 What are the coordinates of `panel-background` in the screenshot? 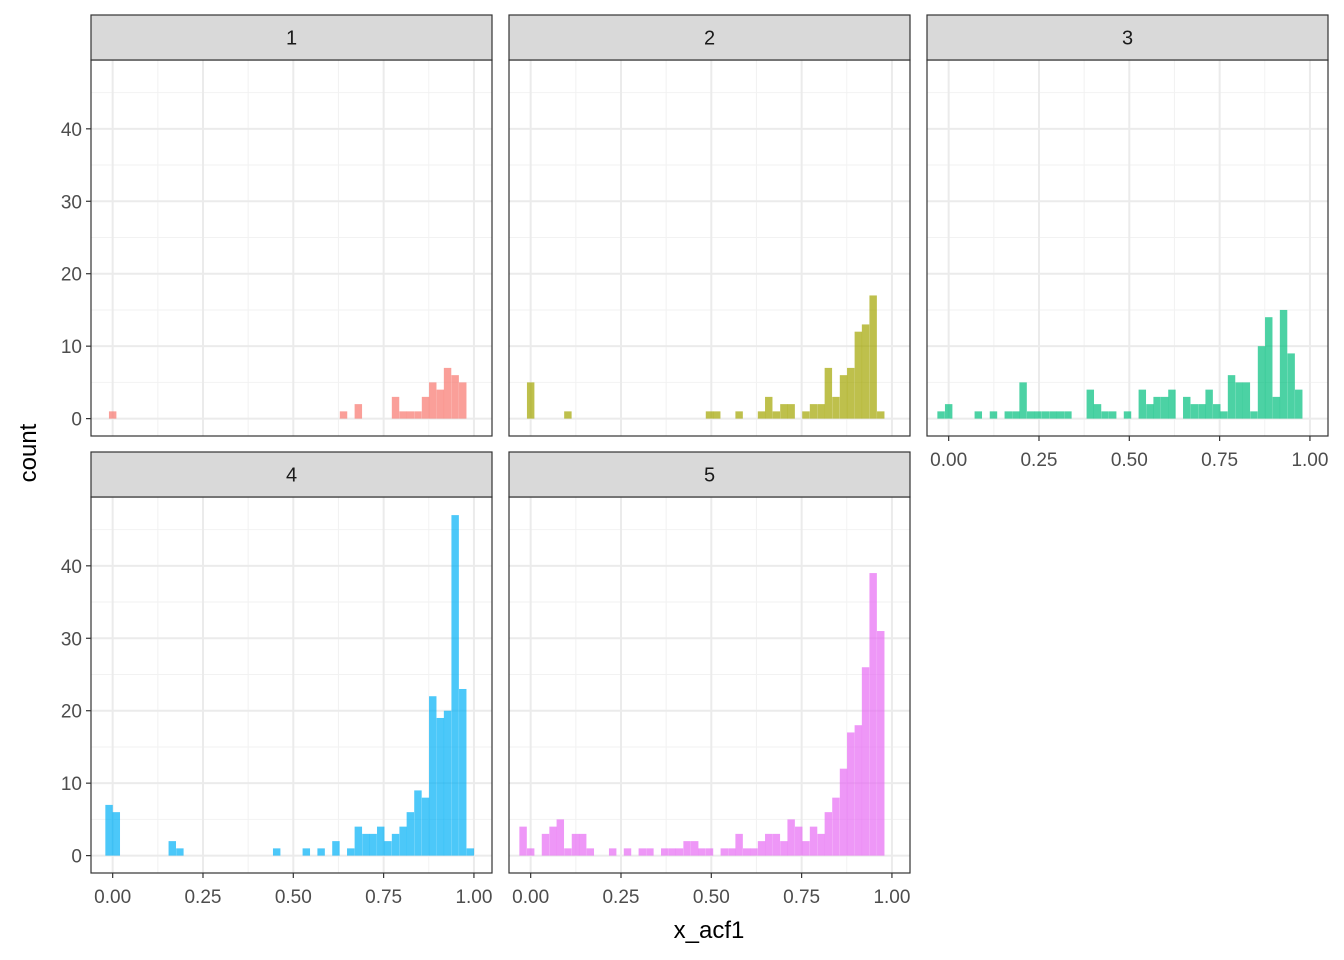 It's located at (291, 248).